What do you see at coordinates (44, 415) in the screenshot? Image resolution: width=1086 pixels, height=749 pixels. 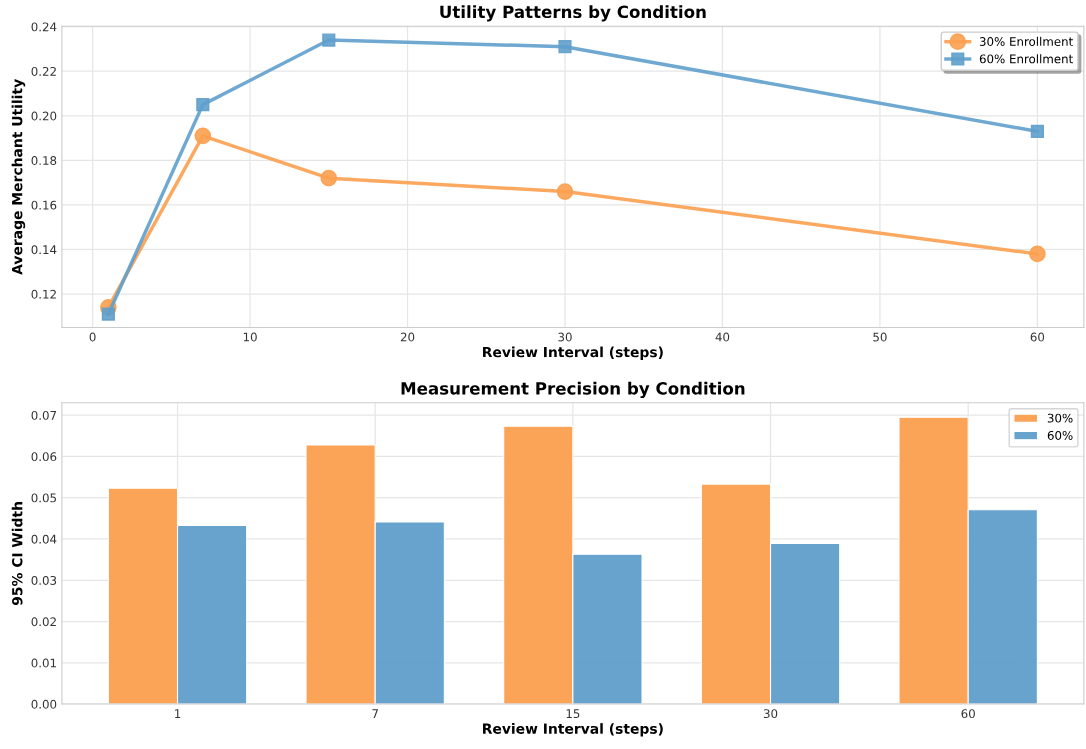 I see `y-tick-label: 0.07` at bounding box center [44, 415].